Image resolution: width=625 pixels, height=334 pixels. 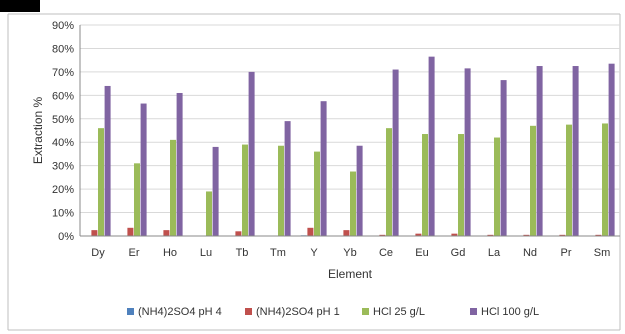 I want to click on x-tick-label: Nd, so click(x=530, y=253).